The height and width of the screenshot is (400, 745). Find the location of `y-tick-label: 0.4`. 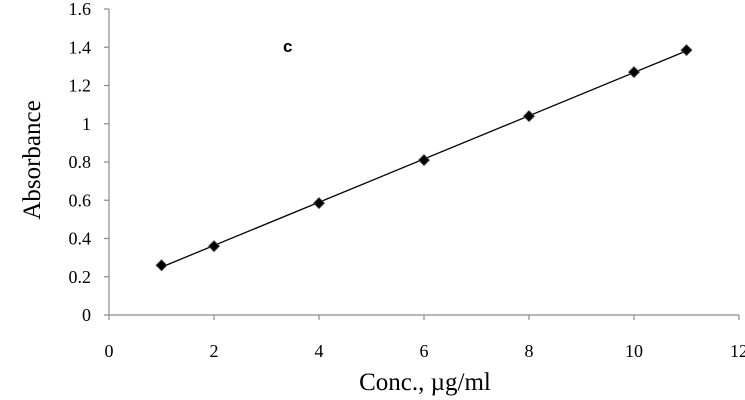

y-tick-label: 0.4 is located at coordinates (80, 239).